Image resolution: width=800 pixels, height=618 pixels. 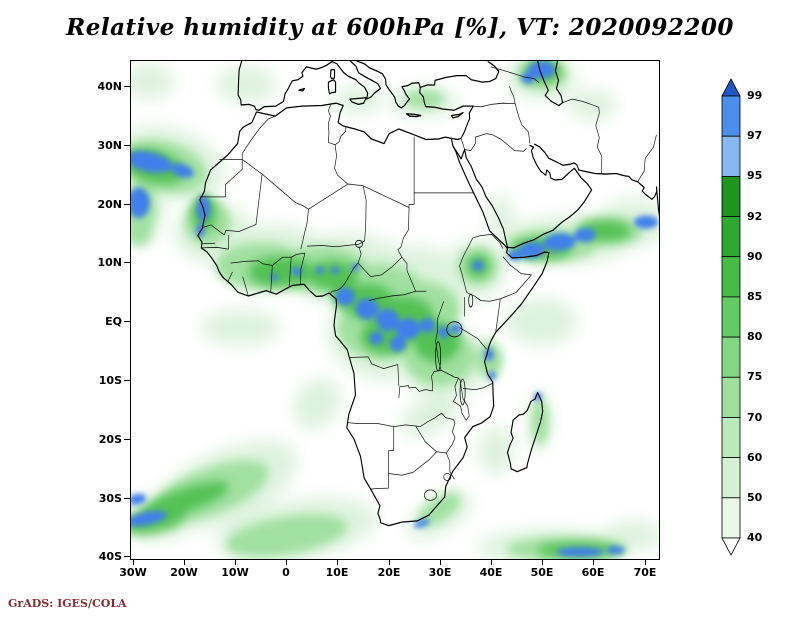 What do you see at coordinates (286, 569) in the screenshot?
I see `lon-tick-0: 0` at bounding box center [286, 569].